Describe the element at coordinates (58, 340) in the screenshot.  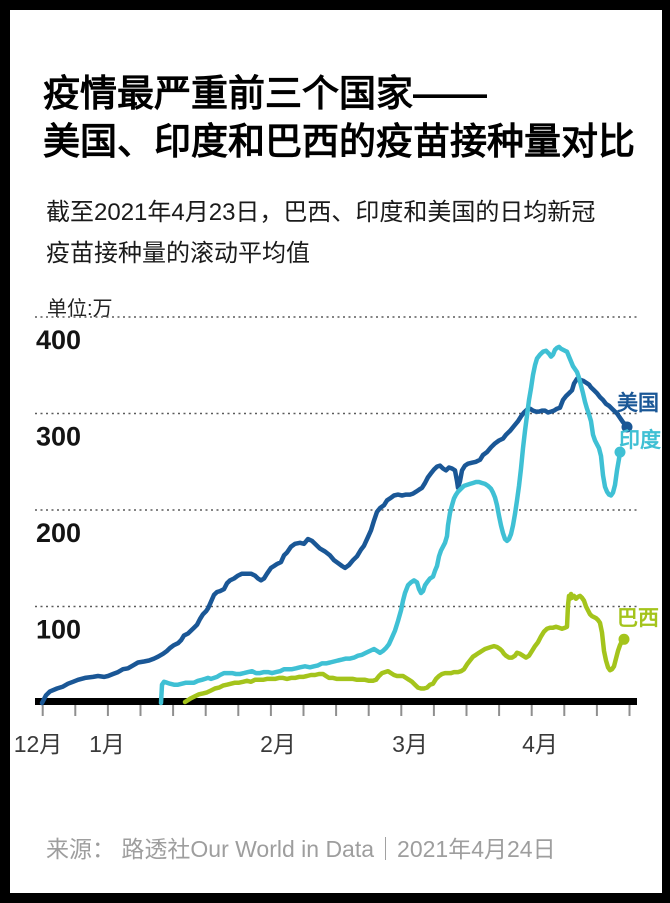
I see `y-axis-label-400: 400` at that location.